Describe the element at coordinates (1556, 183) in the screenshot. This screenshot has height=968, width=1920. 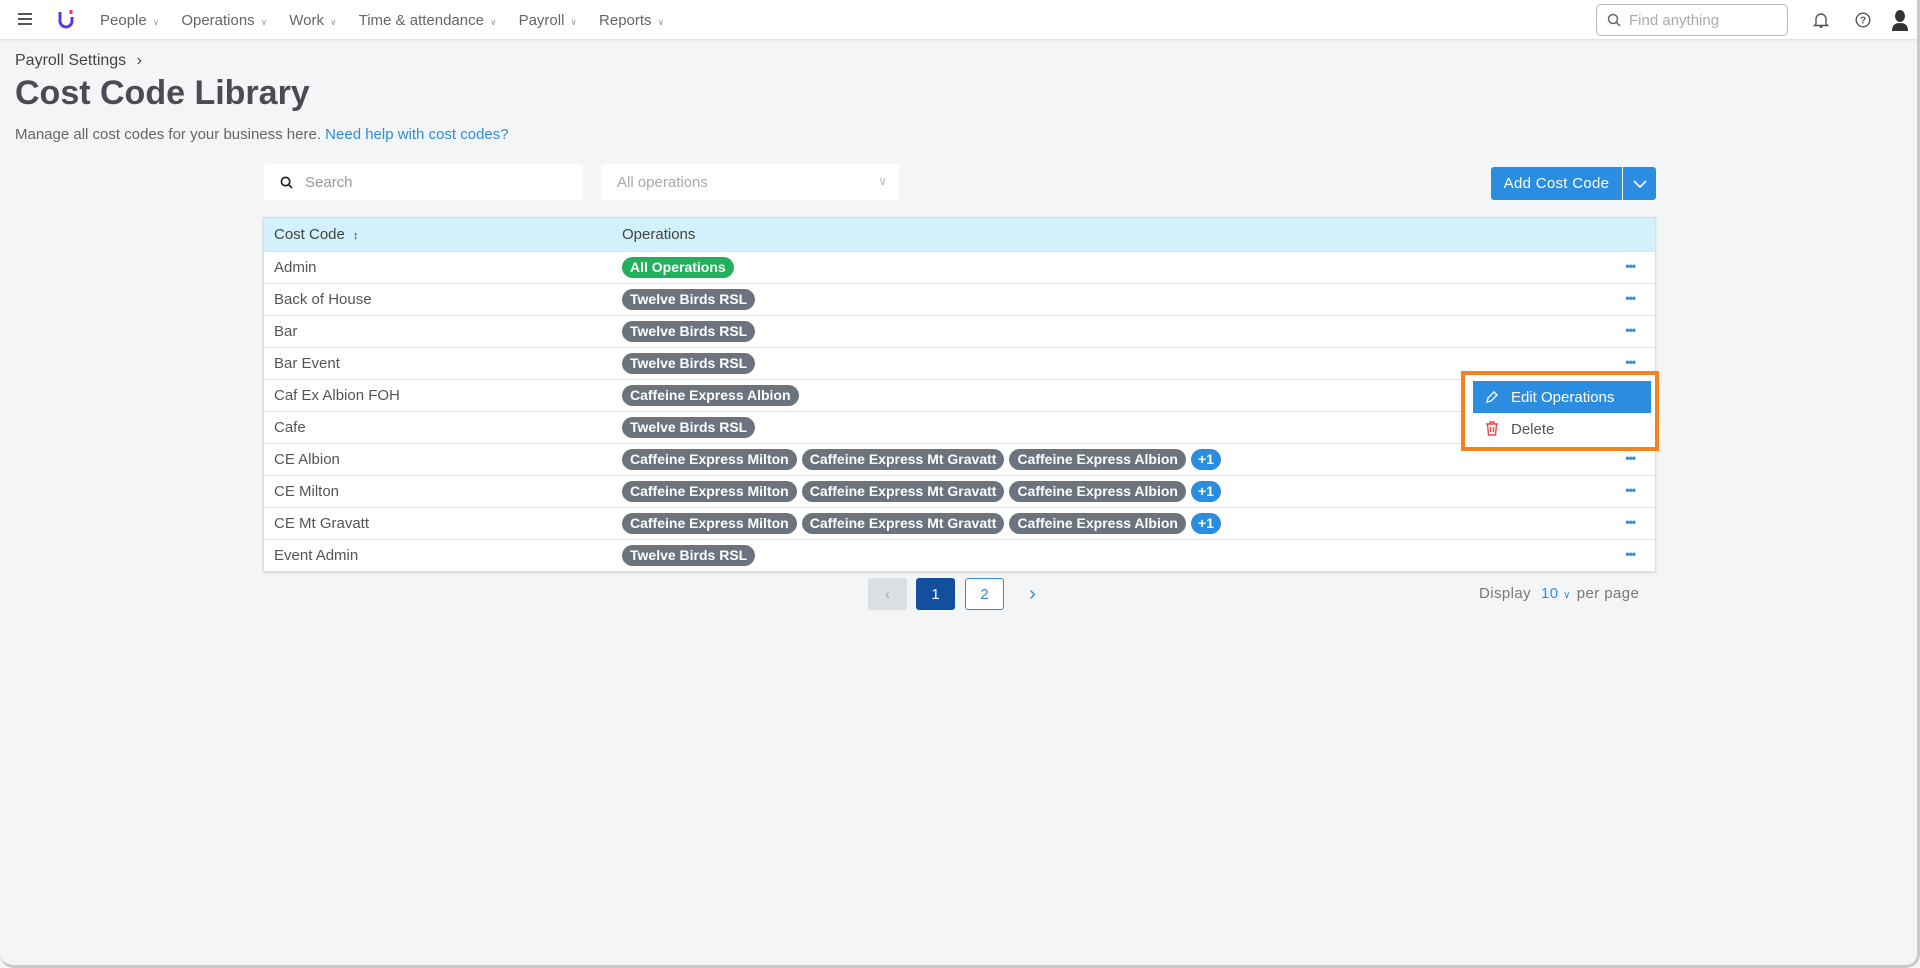
I see `add-cost-code-button: Add Cost Code` at that location.